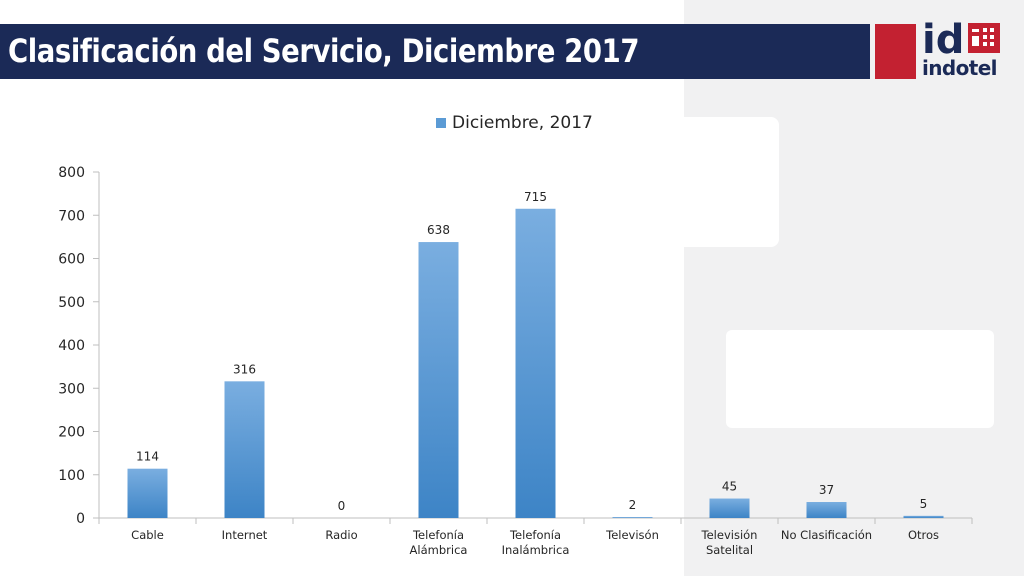 This screenshot has width=1024, height=576. I want to click on x-tick-label: Otros, so click(923, 535).